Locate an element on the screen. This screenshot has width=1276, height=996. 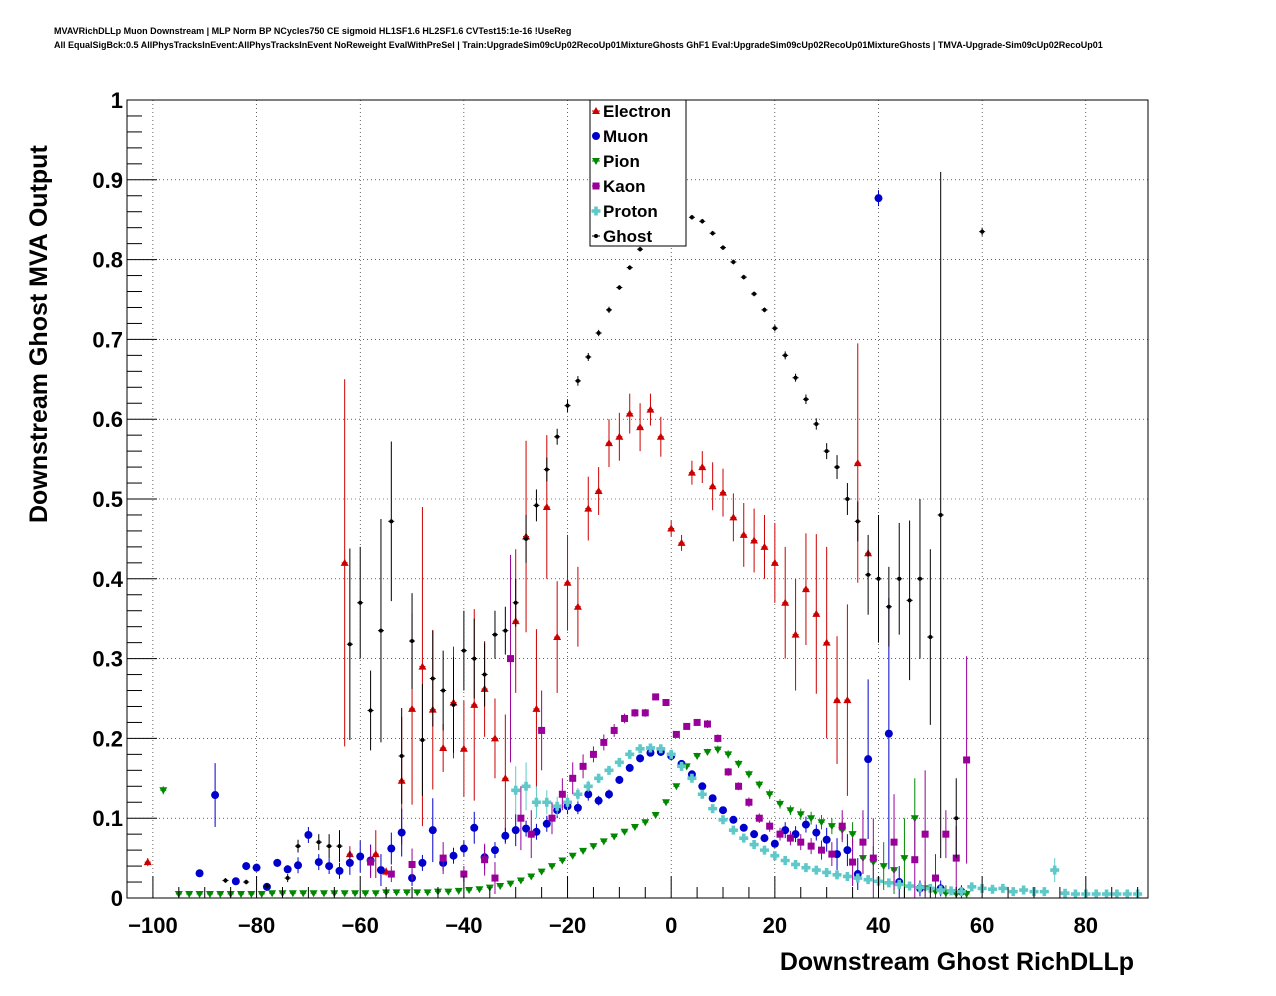
x-tick-label: −60 is located at coordinates (360, 925).